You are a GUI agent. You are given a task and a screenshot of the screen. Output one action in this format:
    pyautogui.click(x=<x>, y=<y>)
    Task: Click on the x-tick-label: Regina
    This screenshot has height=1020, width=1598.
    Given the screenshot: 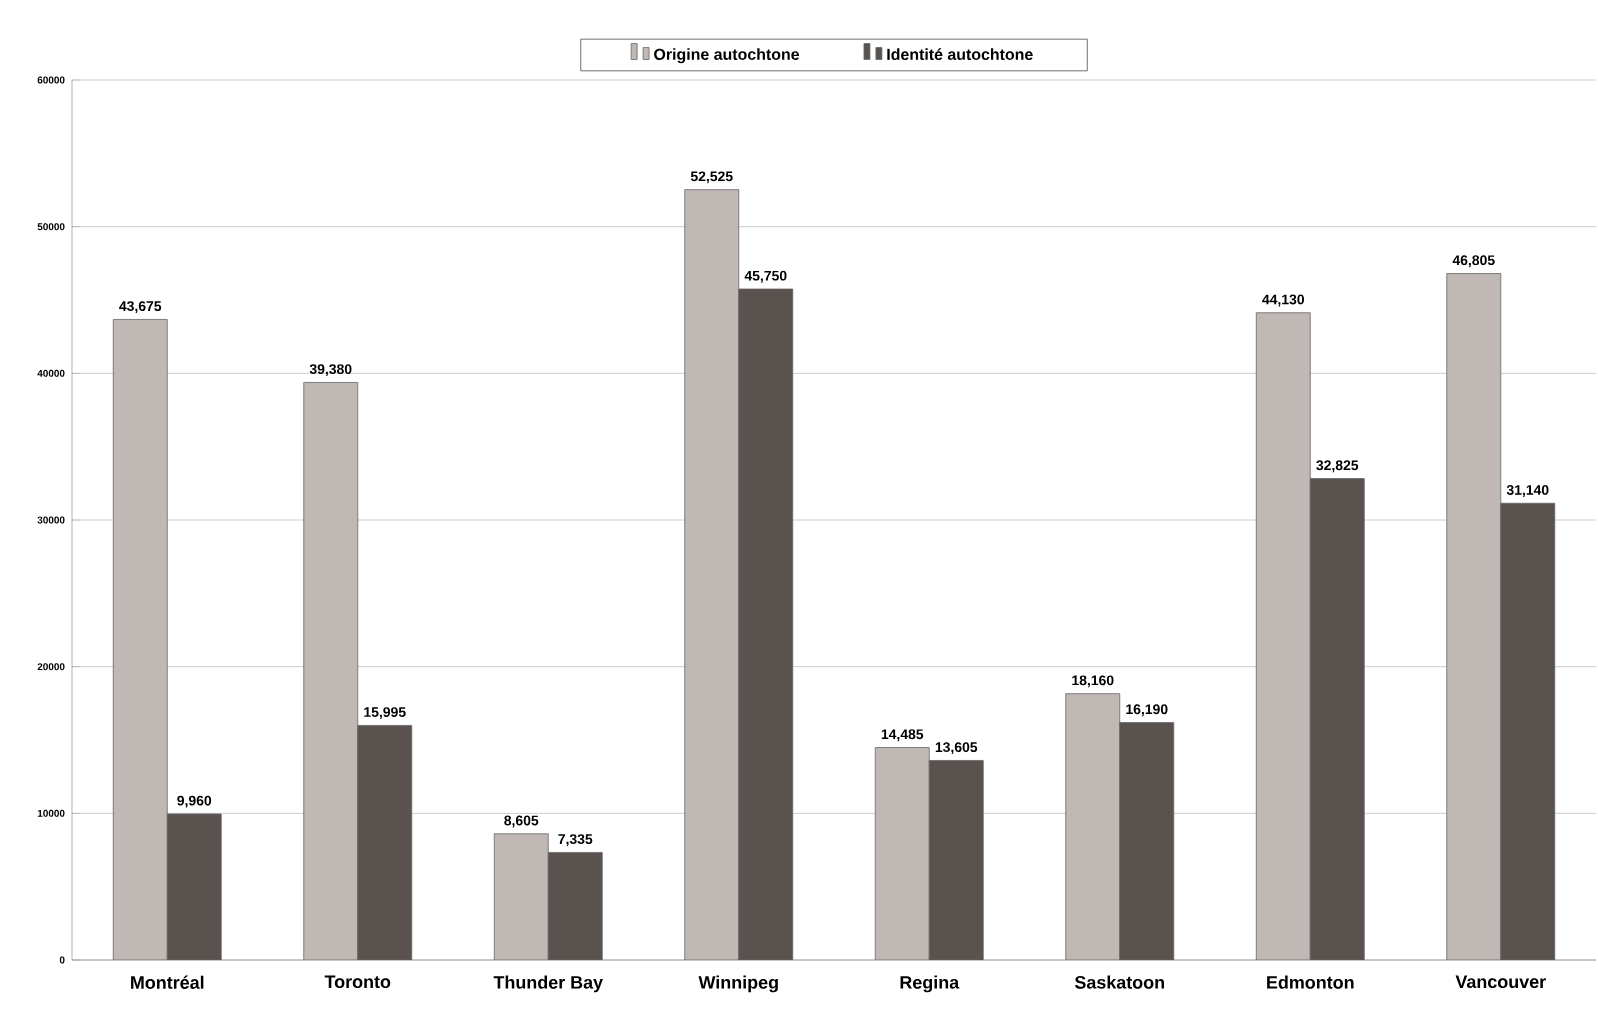 What is the action you would take?
    pyautogui.click(x=930, y=984)
    